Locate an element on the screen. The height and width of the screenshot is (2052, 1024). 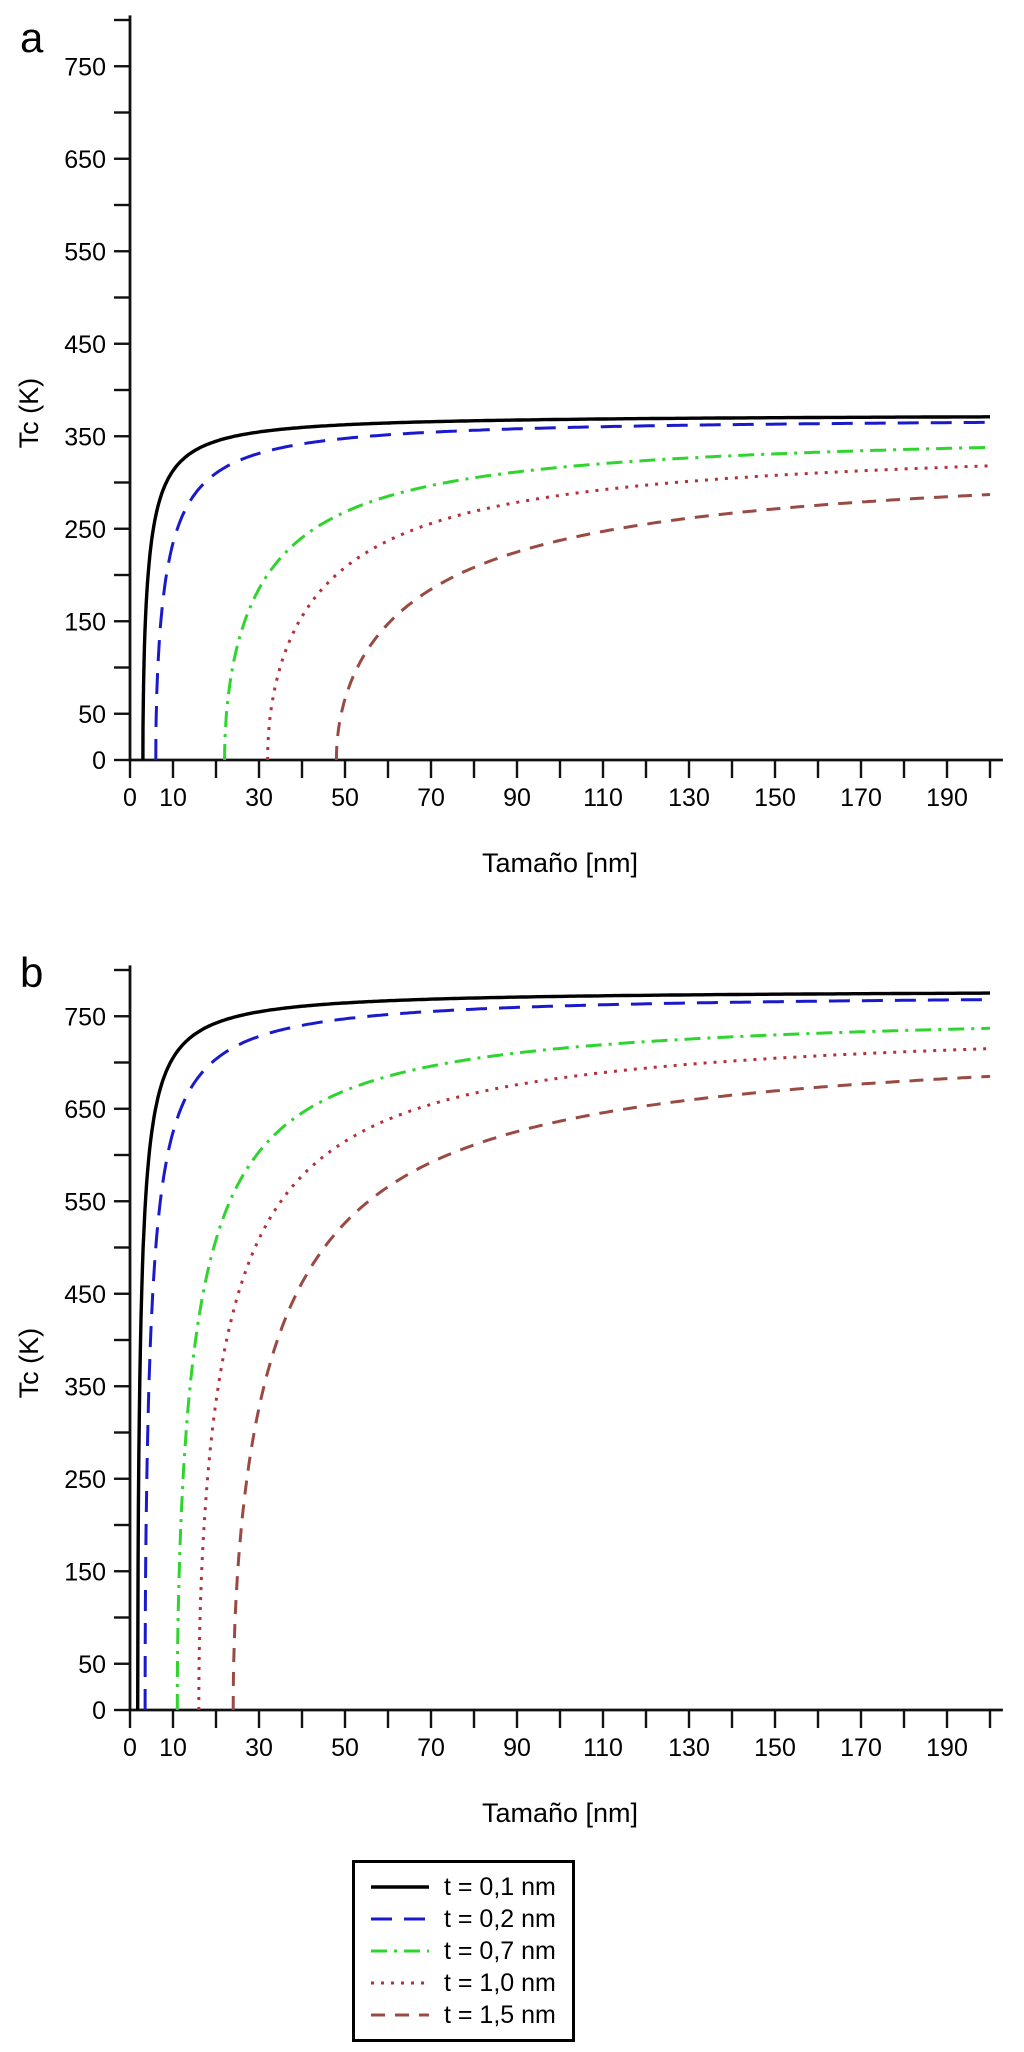
series-curves is located at coordinates (566, 588).